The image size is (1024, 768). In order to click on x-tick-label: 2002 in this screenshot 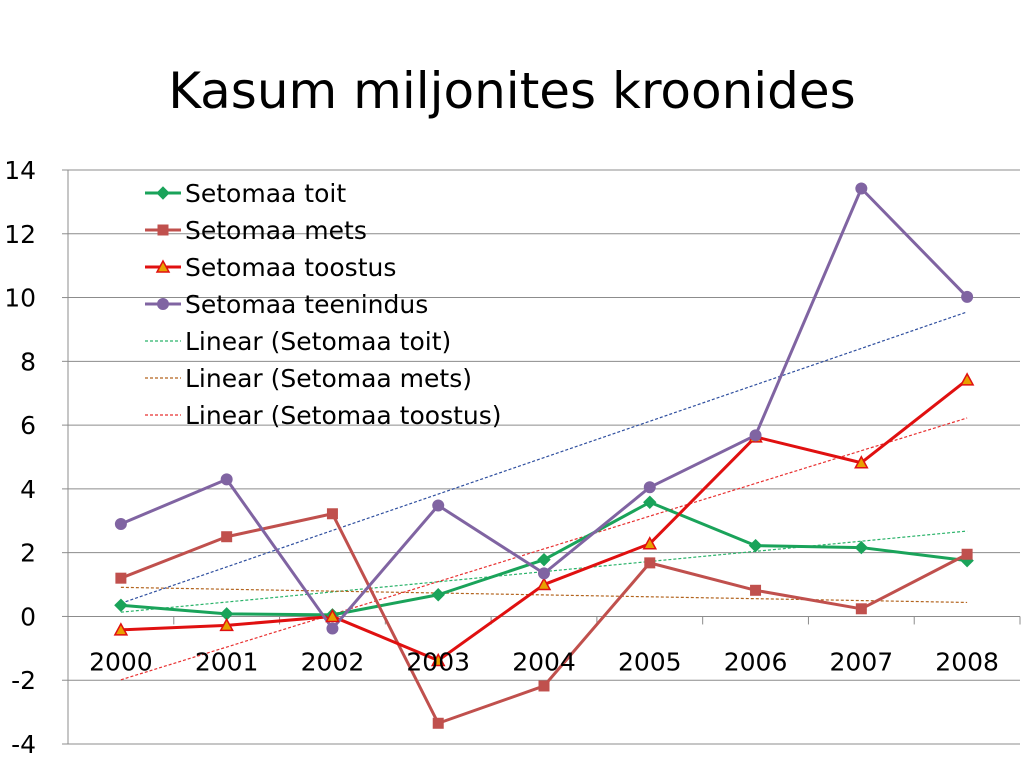, I will do `click(333, 661)`.